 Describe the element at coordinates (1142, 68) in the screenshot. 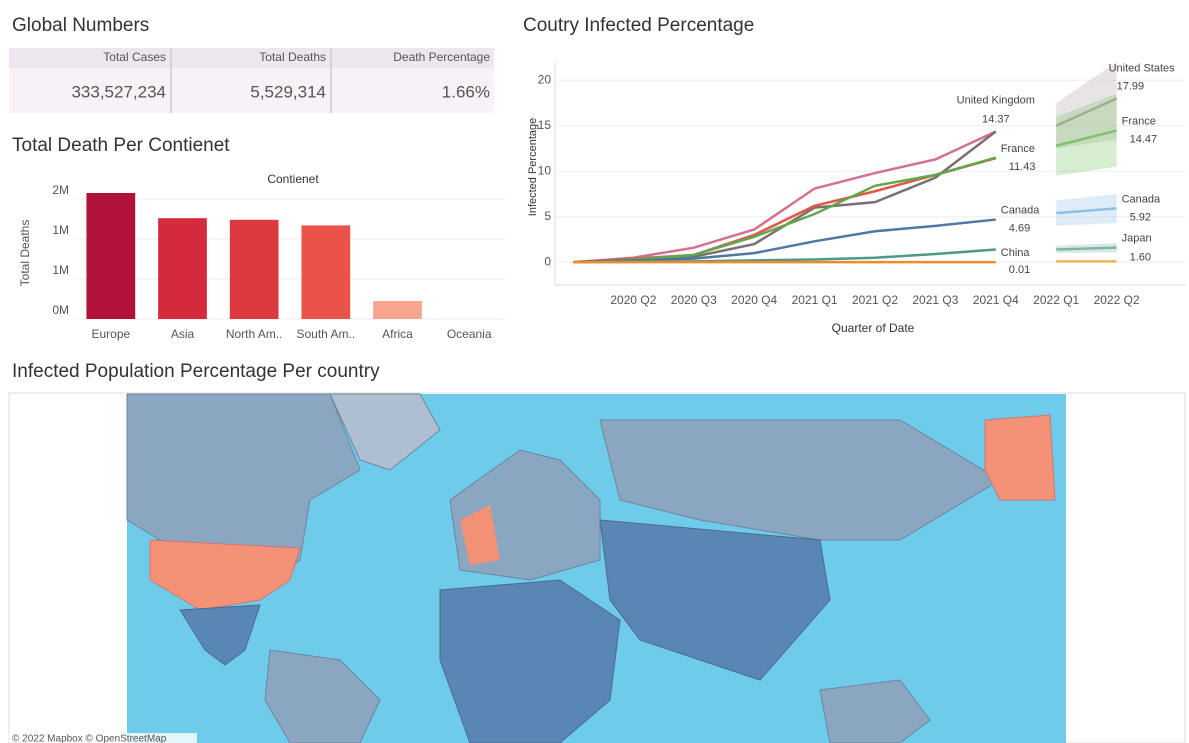

I see `series-label: United States` at that location.